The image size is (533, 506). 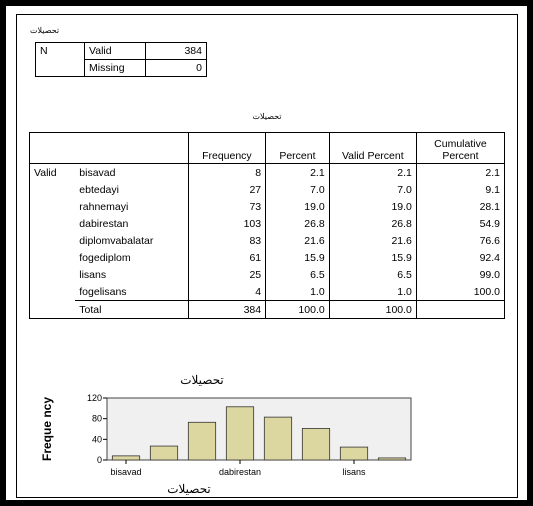 I want to click on freq-cell-label: fogelisans, so click(x=132, y=292).